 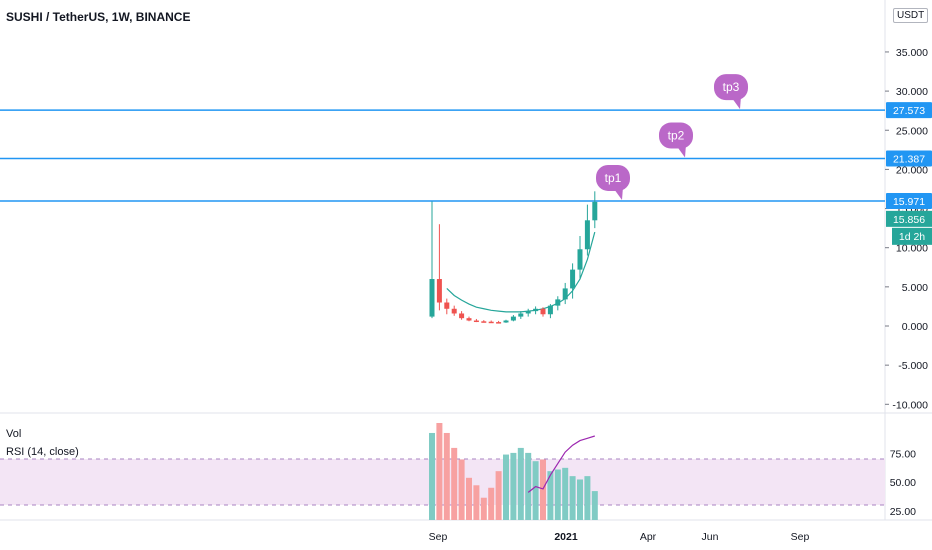 I want to click on price-tick-label: 10.000, so click(x=912, y=249).